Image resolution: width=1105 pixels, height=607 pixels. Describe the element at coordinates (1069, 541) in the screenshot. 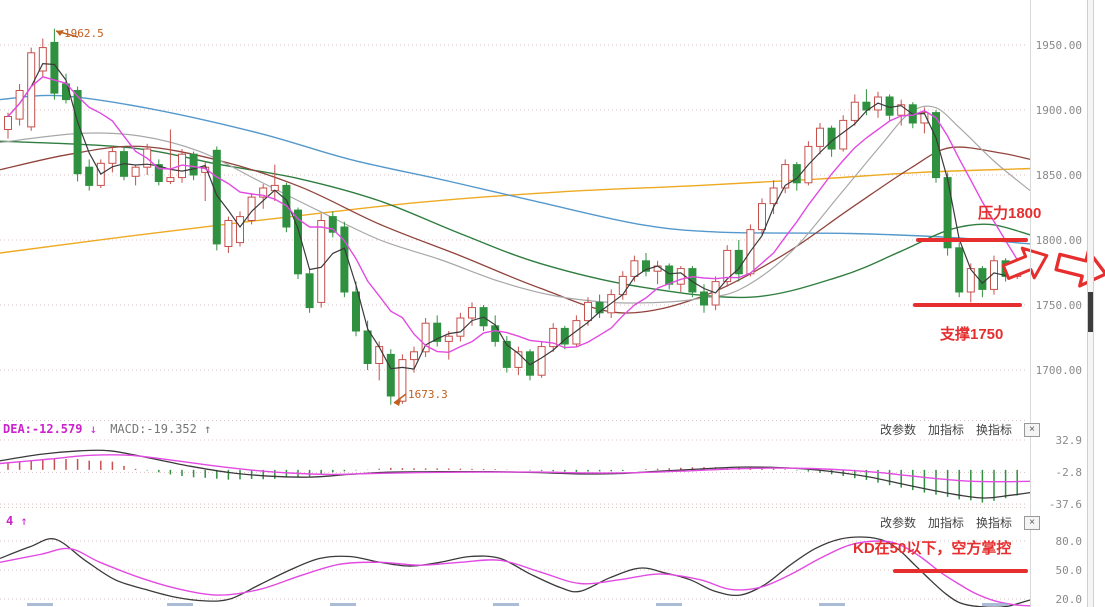

I see `kd-tick-0: 80.0` at that location.